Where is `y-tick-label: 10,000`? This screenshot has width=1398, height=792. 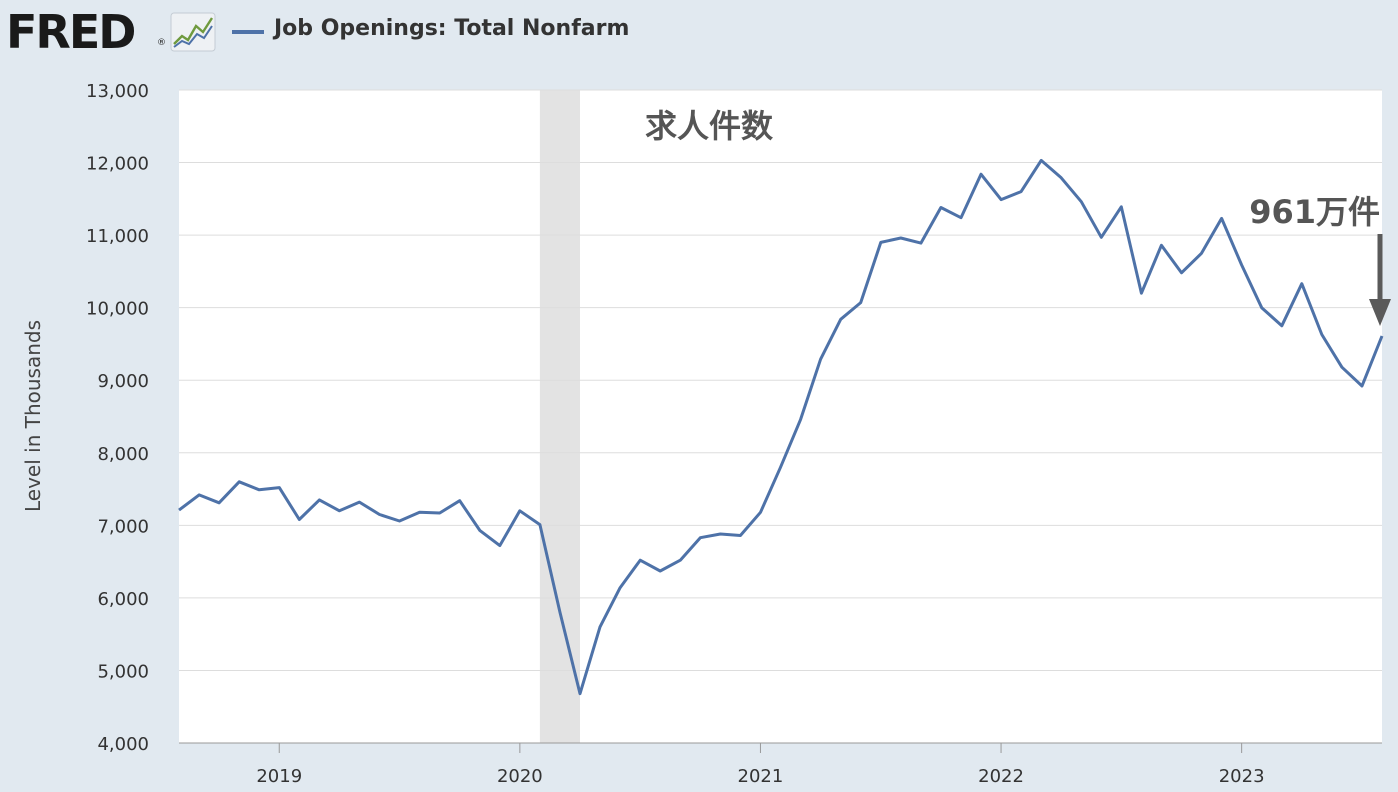
y-tick-label: 10,000 is located at coordinates (117, 309).